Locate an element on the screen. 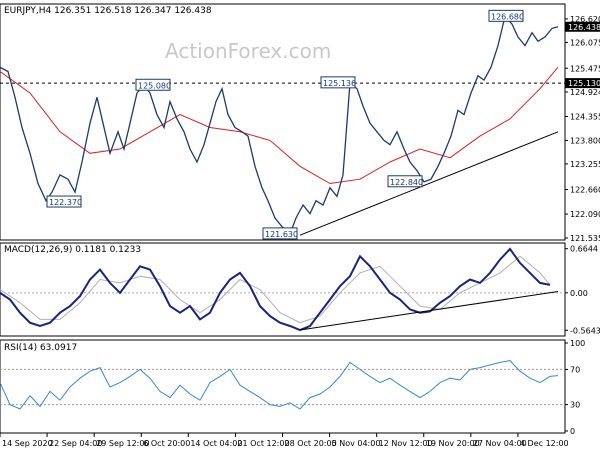 The image size is (600, 450). price-annotation-label: 126.680 is located at coordinates (507, 16).